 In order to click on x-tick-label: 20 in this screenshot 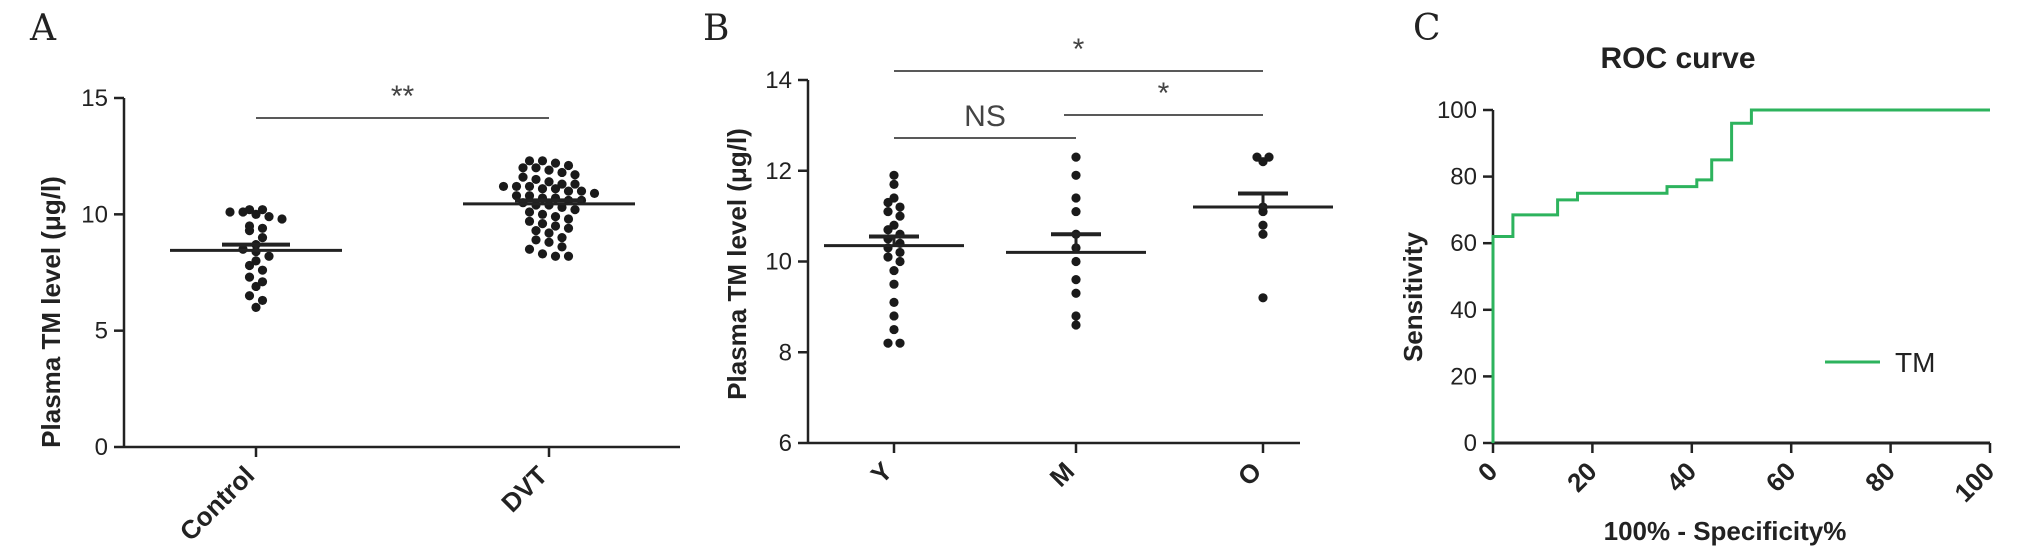, I will do `click(1582, 477)`.